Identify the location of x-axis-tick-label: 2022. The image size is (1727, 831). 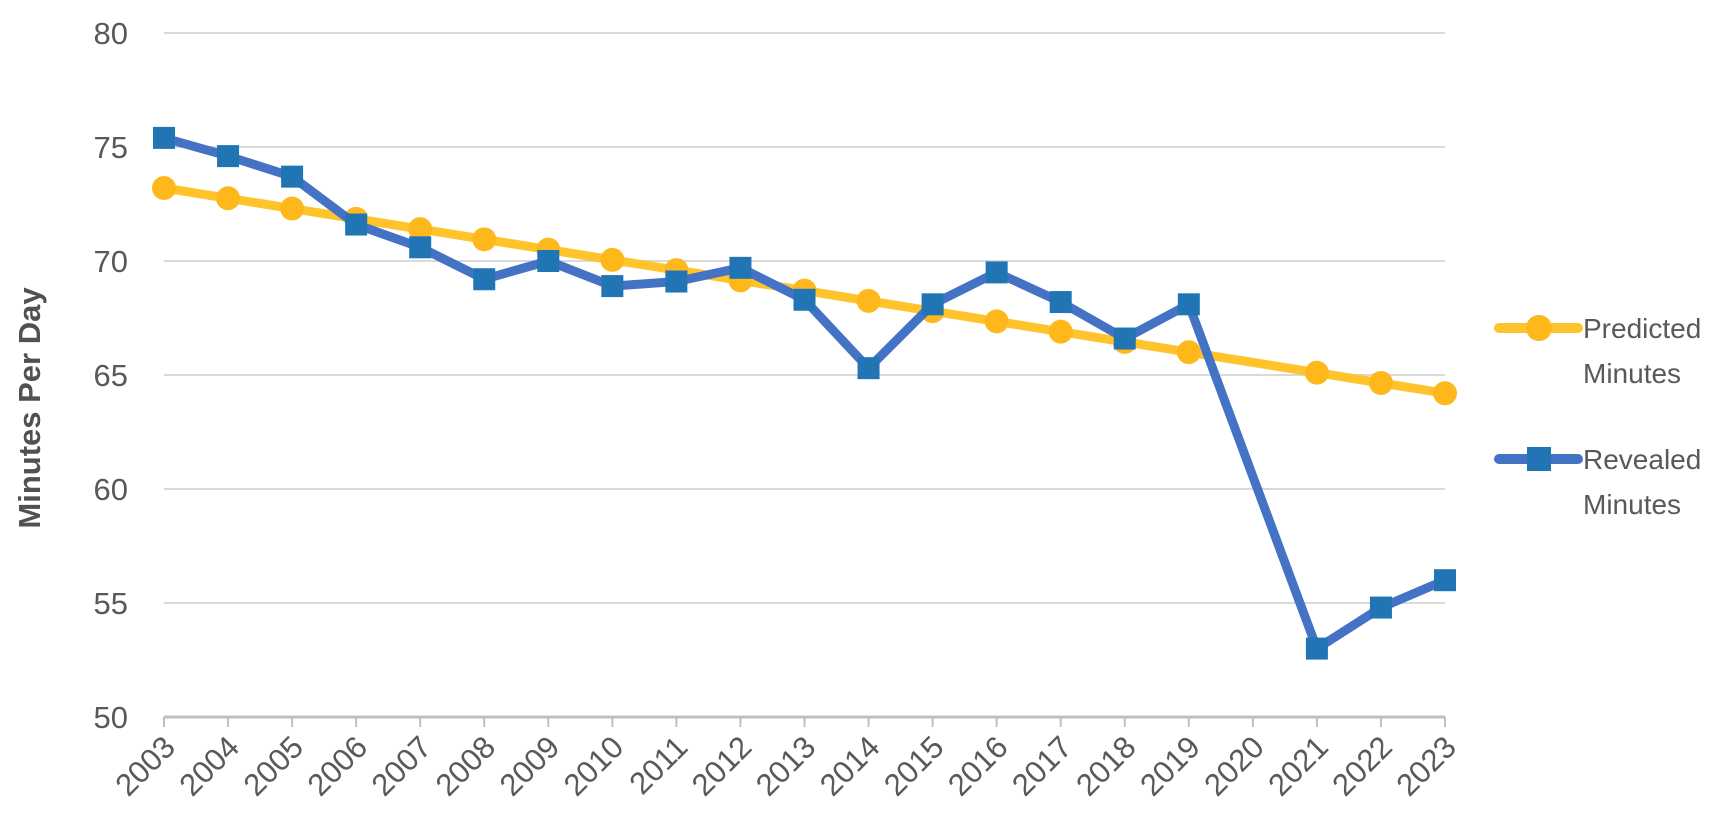
(1362, 766).